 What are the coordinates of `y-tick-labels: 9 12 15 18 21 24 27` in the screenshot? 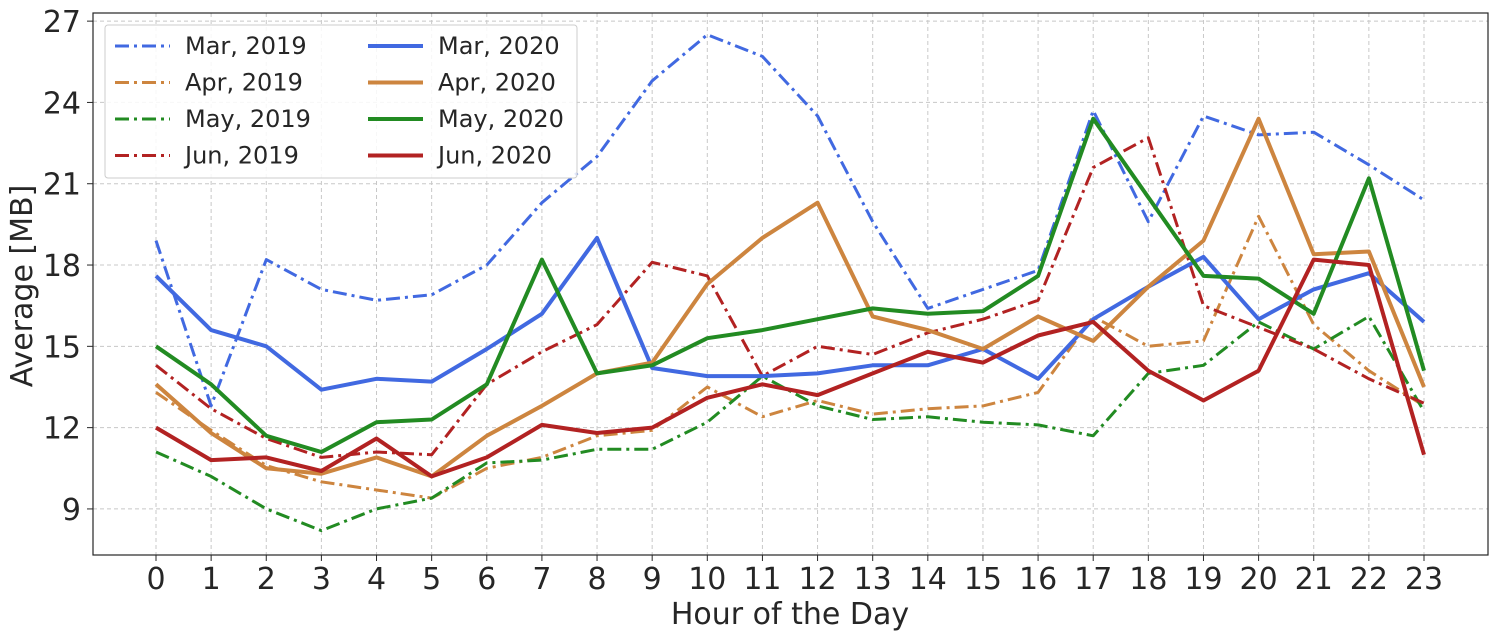 It's located at (68, 266).